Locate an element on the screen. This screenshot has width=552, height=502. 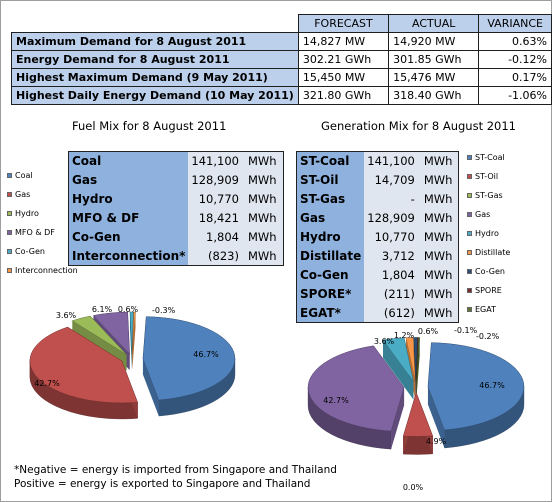
summary-row-forecast: 14,827 MW is located at coordinates (343, 41).